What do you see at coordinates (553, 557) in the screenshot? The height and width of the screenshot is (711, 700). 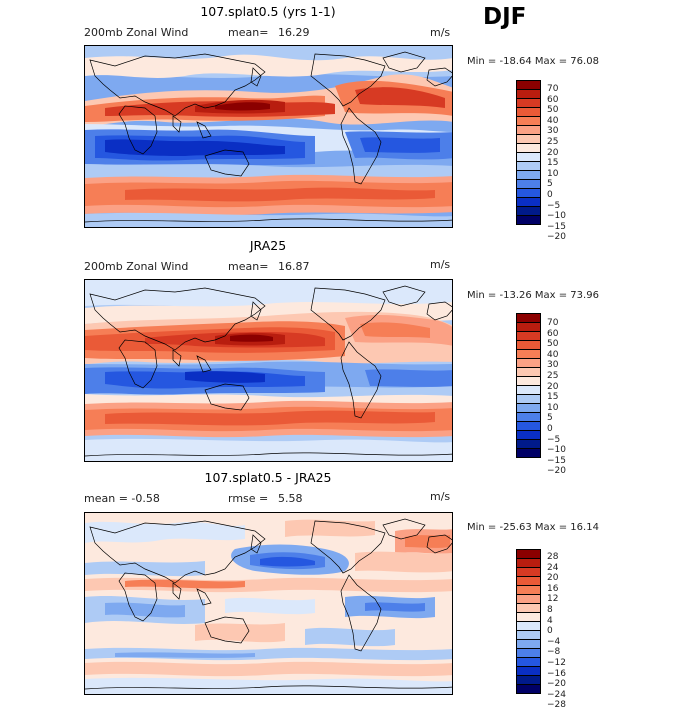 I see `colorbar-tick: 28` at bounding box center [553, 557].